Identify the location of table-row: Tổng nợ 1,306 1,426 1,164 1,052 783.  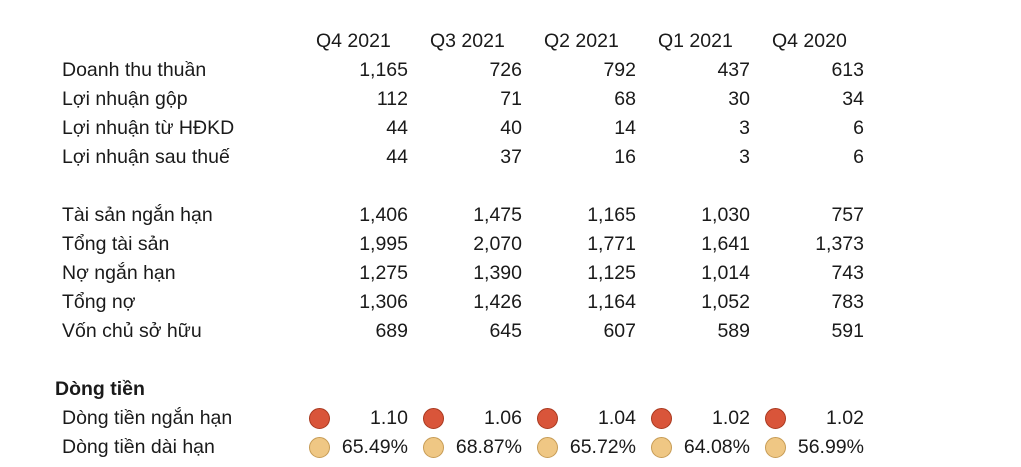
(510, 302).